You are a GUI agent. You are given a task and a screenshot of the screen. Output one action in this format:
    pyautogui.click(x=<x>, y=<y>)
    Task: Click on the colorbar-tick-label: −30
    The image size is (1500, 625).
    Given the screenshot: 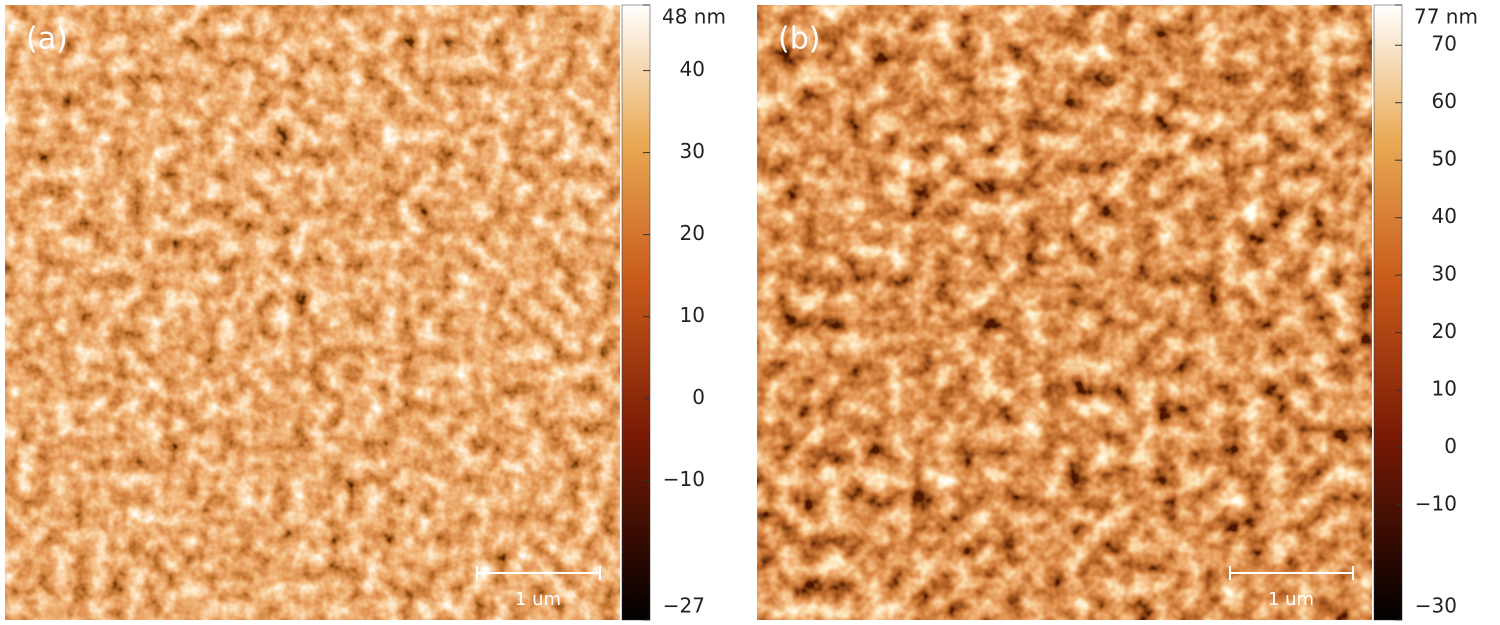 What is the action you would take?
    pyautogui.click(x=1436, y=606)
    